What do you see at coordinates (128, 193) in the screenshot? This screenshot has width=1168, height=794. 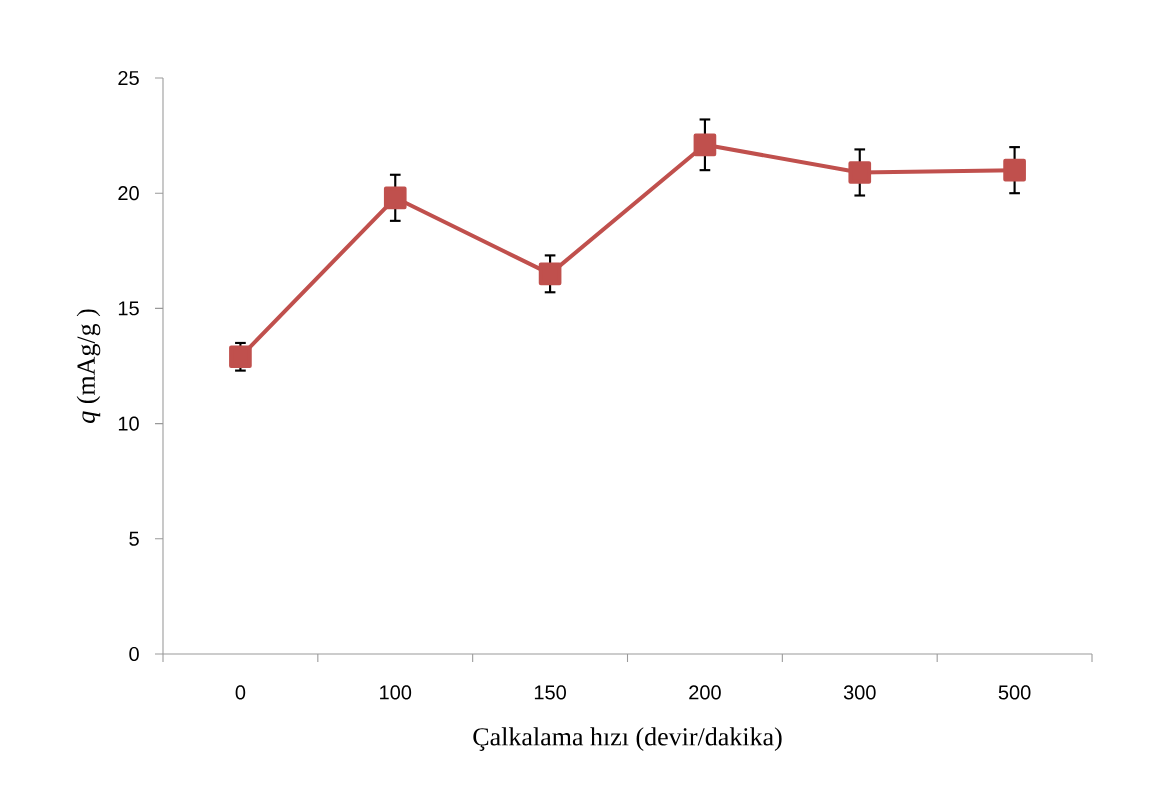 I see `y-tick-label: 20` at bounding box center [128, 193].